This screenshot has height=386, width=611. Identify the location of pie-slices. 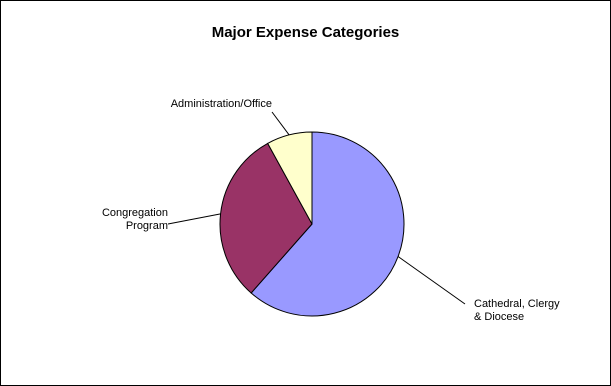
(312, 224).